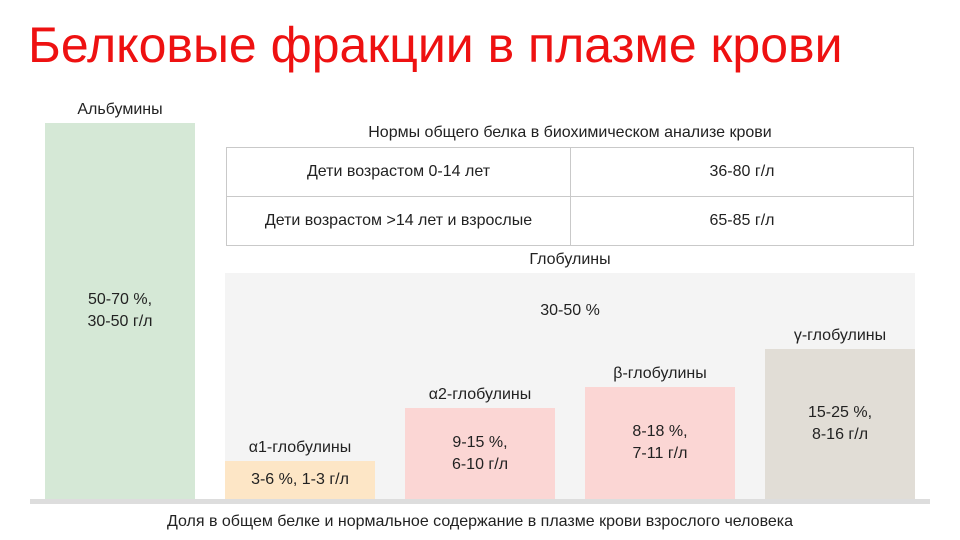  I want to click on baseline-divider, so click(480, 501).